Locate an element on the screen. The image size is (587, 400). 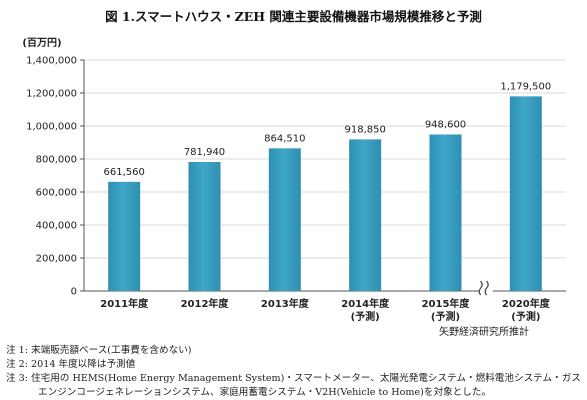
x-tick-label: 2020年度 is located at coordinates (526, 303).